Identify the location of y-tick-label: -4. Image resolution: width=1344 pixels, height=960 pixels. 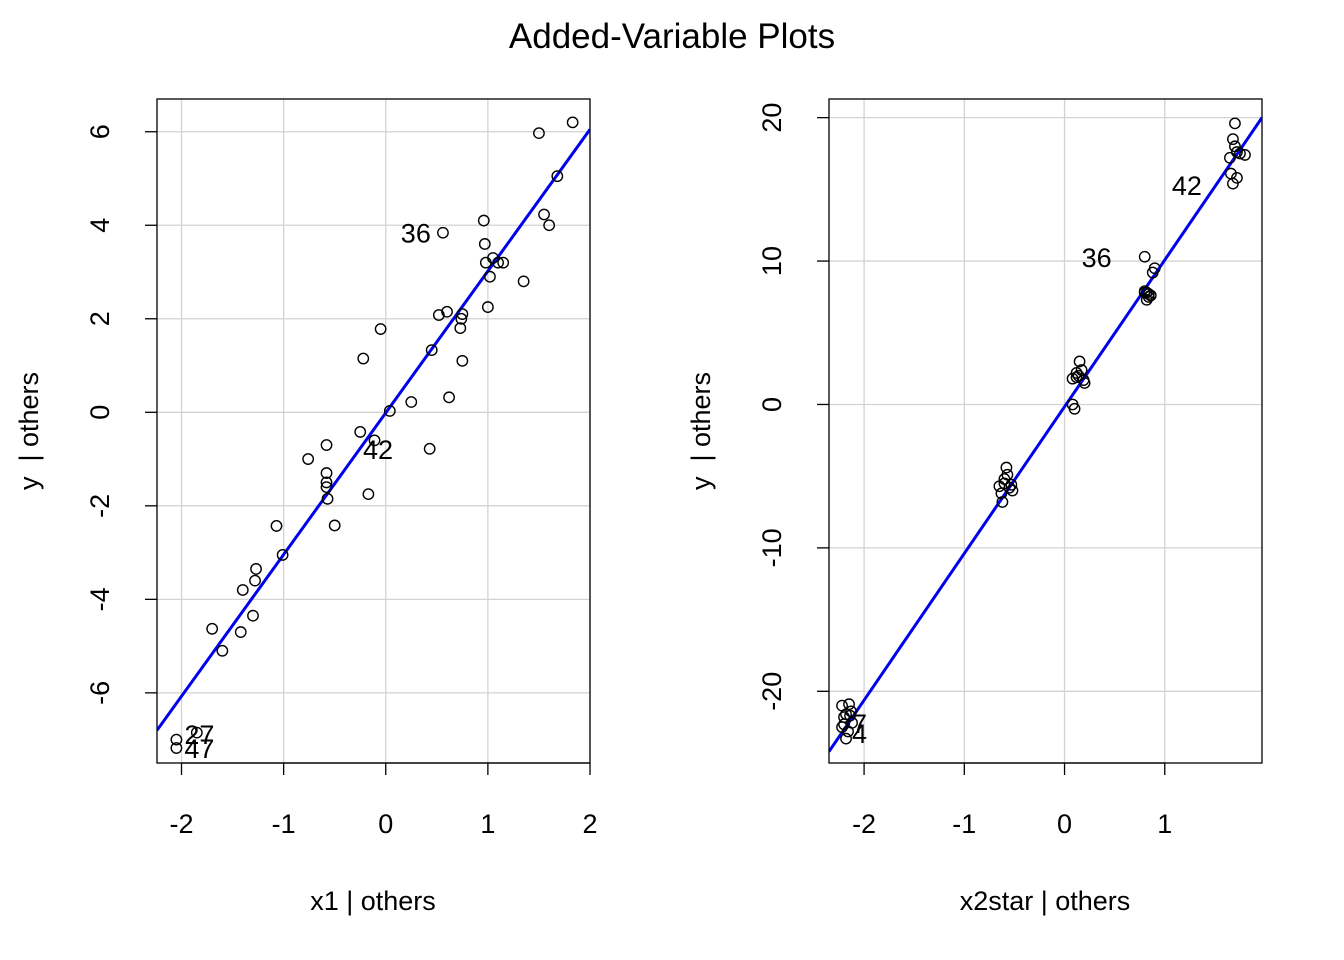
(100, 599).